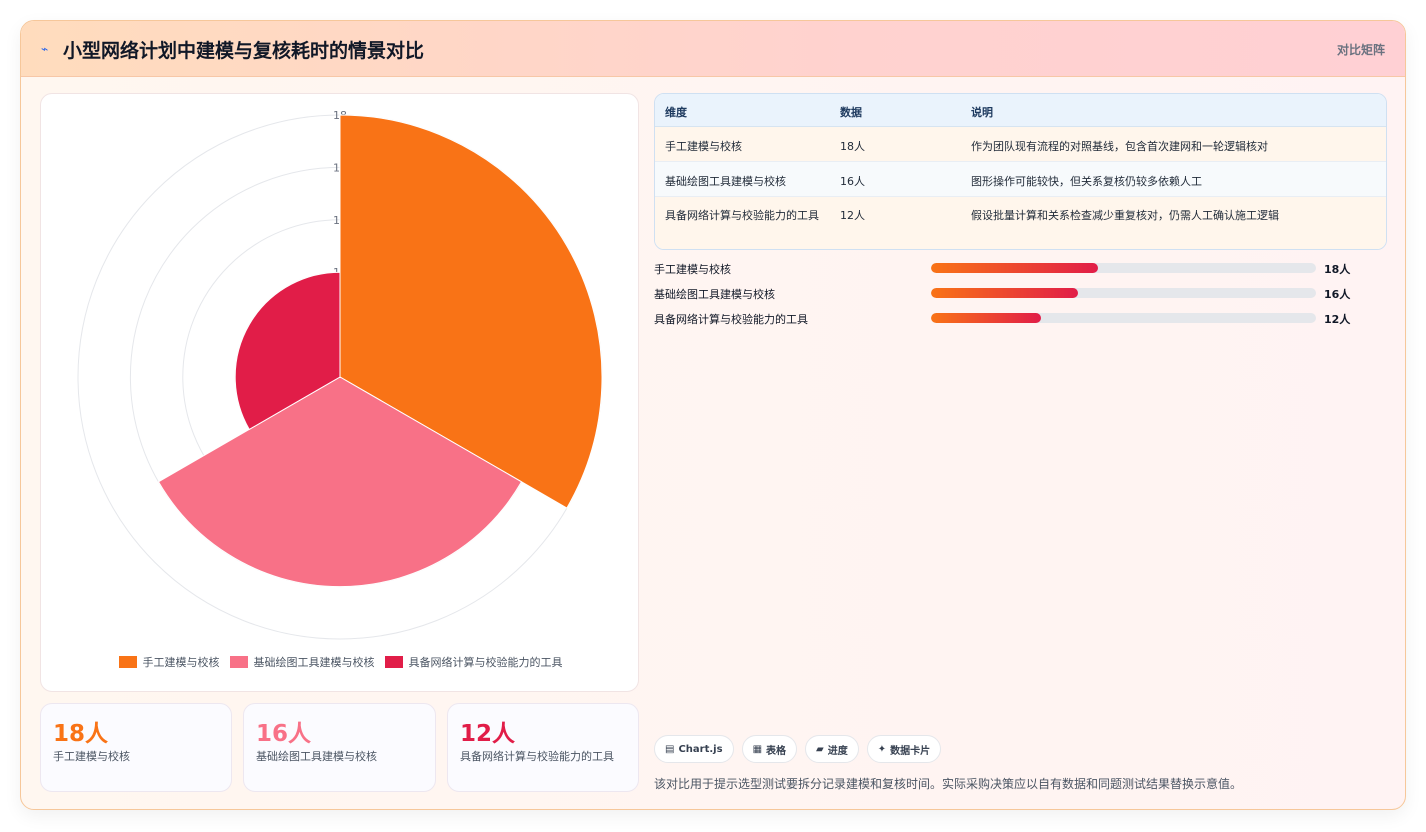 Image resolution: width=1426 pixels, height=832 pixels. I want to click on chip-label: 数据卡片, so click(910, 751).